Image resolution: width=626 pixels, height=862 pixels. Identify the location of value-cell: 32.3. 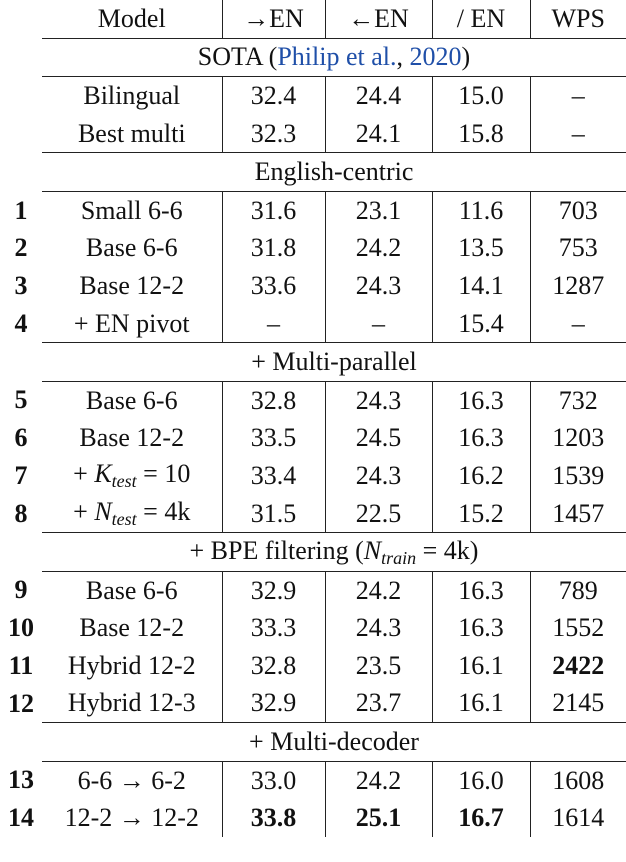
(273, 133).